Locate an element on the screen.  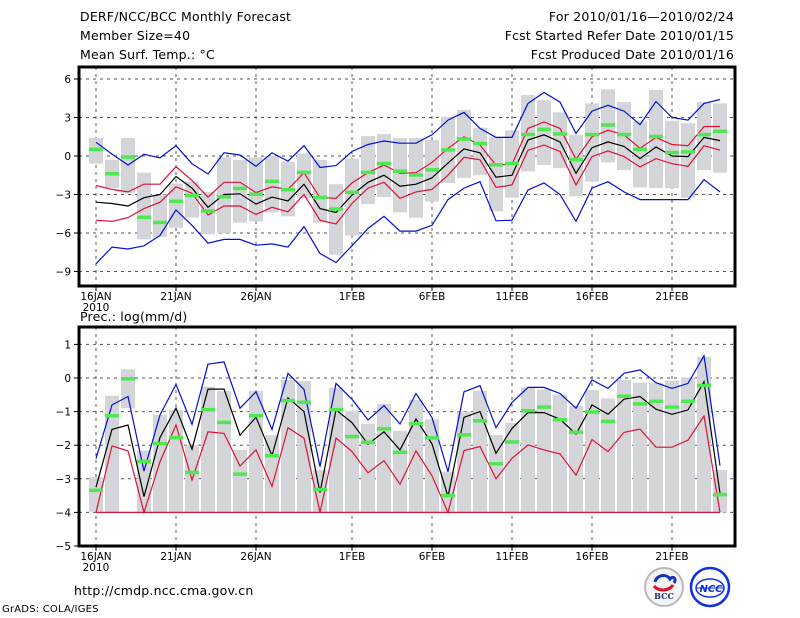
bcc-logo-text: BCC is located at coordinates (664, 596).